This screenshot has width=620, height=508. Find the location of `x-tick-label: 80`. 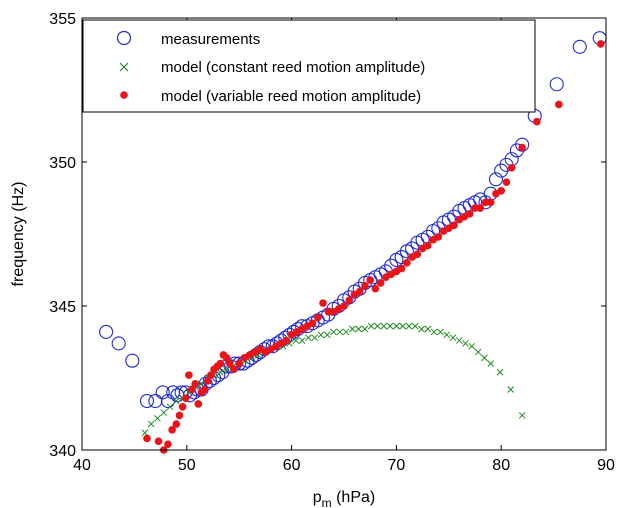

x-tick-label: 80 is located at coordinates (501, 465).